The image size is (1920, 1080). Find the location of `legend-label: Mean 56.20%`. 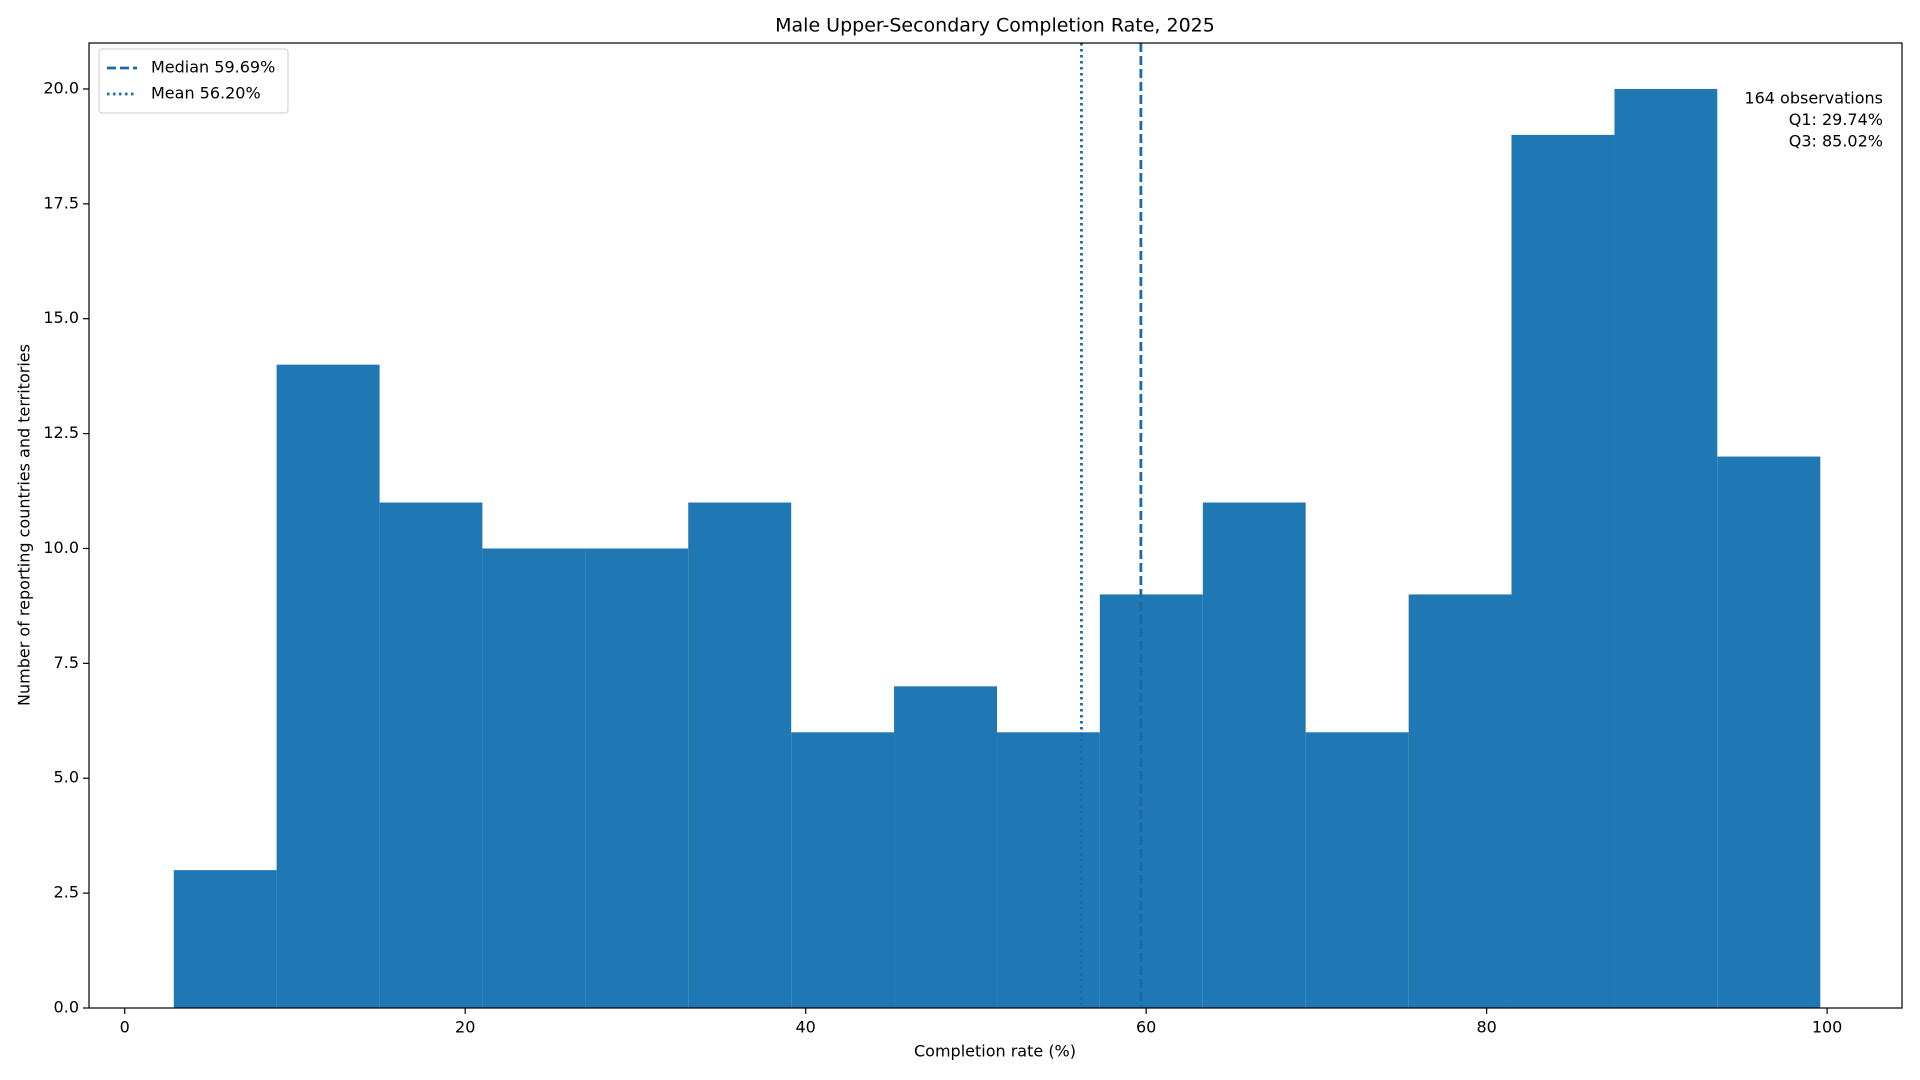

legend-label: Mean 56.20% is located at coordinates (206, 93).